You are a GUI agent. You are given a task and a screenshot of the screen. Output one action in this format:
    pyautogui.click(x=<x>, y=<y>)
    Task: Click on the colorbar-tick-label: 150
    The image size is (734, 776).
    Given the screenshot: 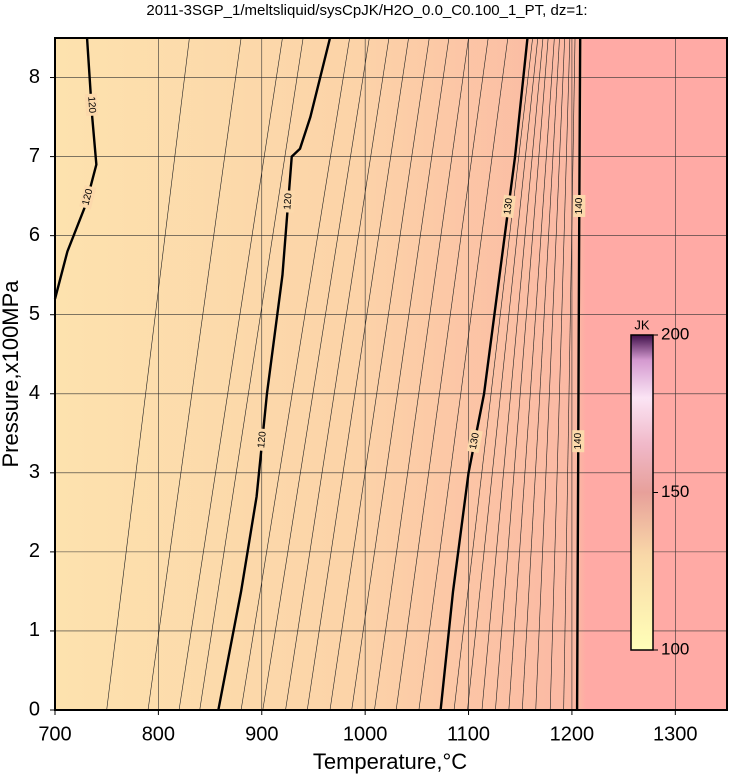 What is the action you would take?
    pyautogui.click(x=675, y=491)
    